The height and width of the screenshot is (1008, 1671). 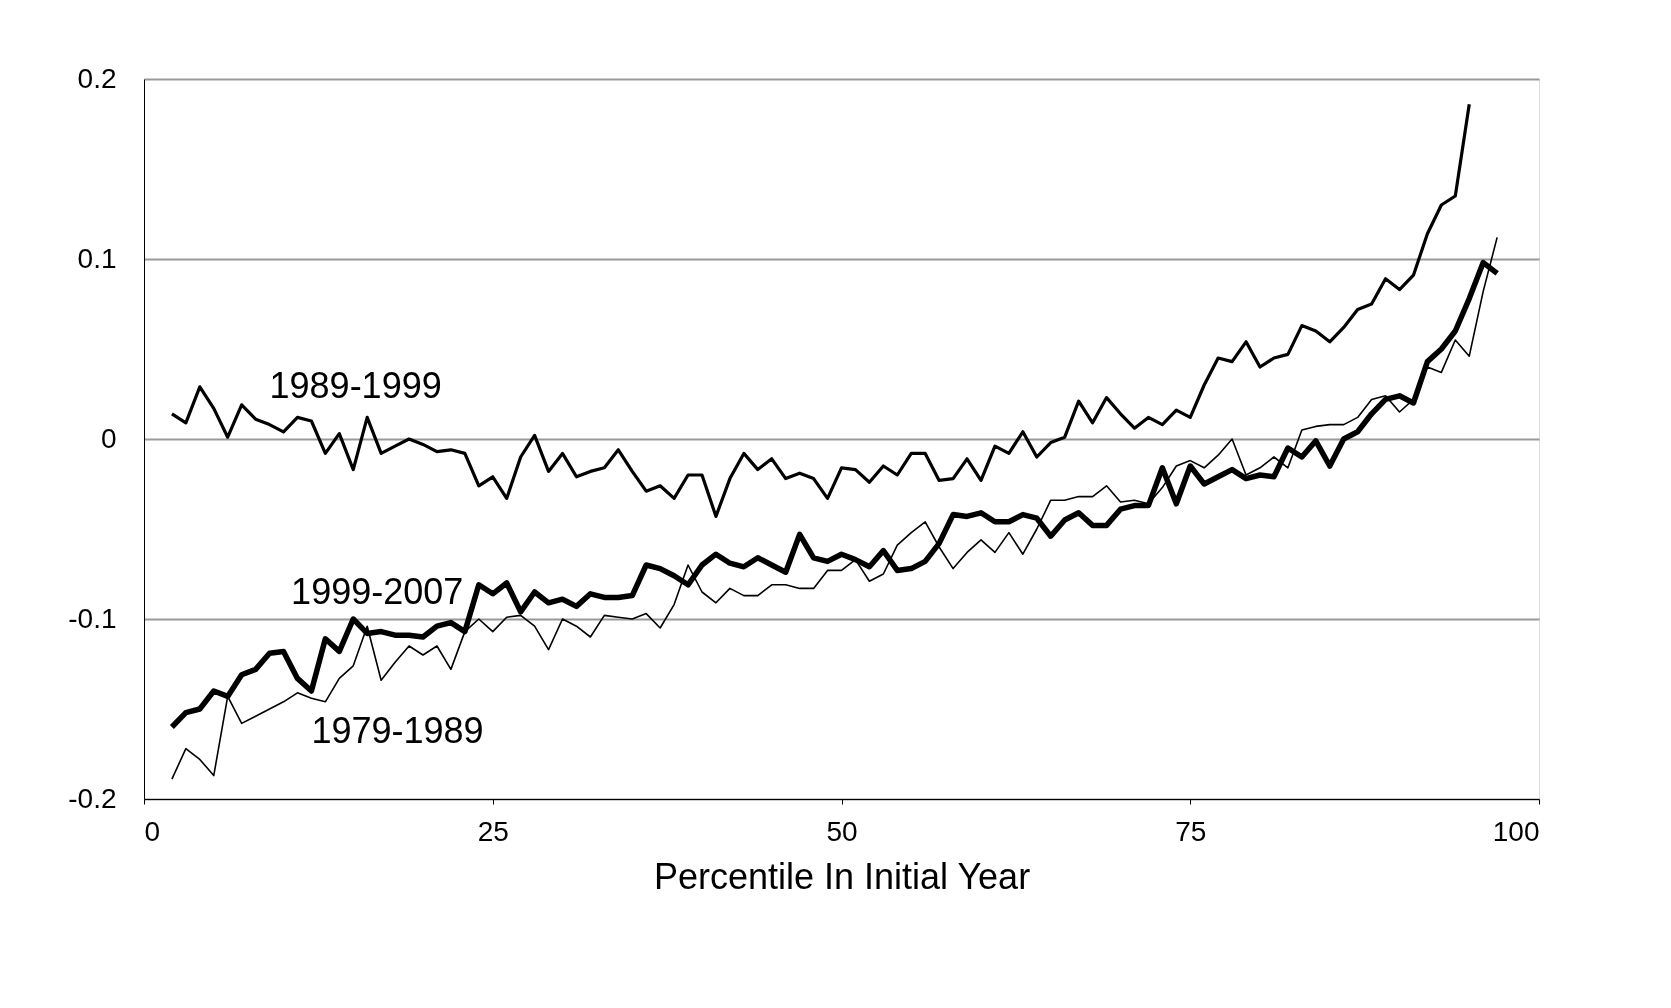 I want to click on x-tick-label: 75, so click(x=1191, y=831).